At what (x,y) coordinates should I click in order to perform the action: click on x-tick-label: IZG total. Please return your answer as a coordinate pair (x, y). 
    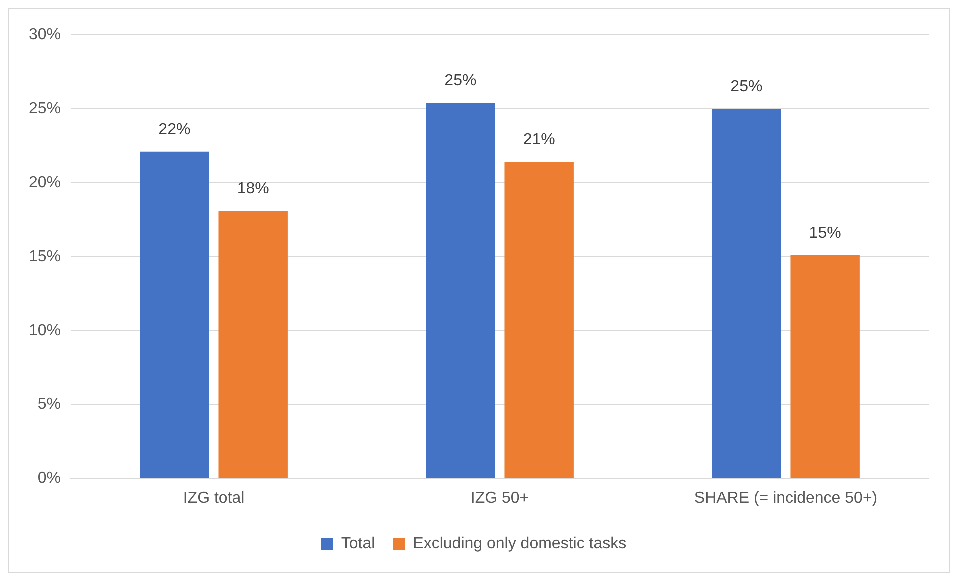
    Looking at the image, I should click on (214, 498).